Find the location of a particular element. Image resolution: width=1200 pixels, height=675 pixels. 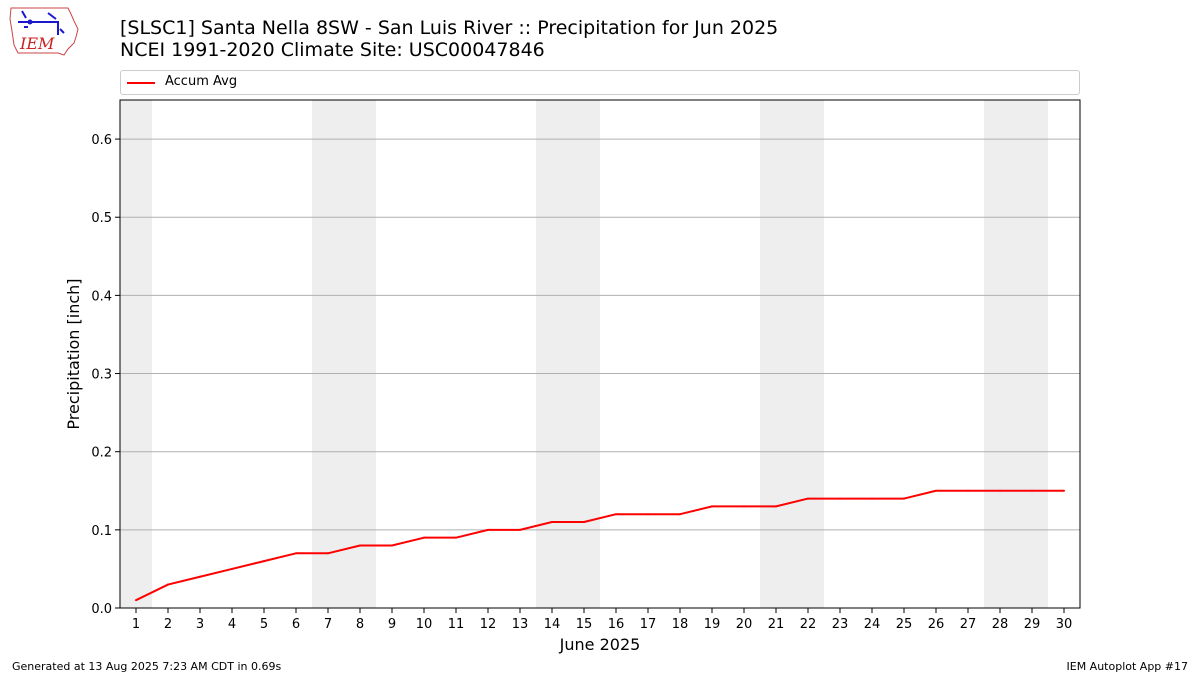

app-label: IEM Autoplot App #17 is located at coordinates (1127, 666).